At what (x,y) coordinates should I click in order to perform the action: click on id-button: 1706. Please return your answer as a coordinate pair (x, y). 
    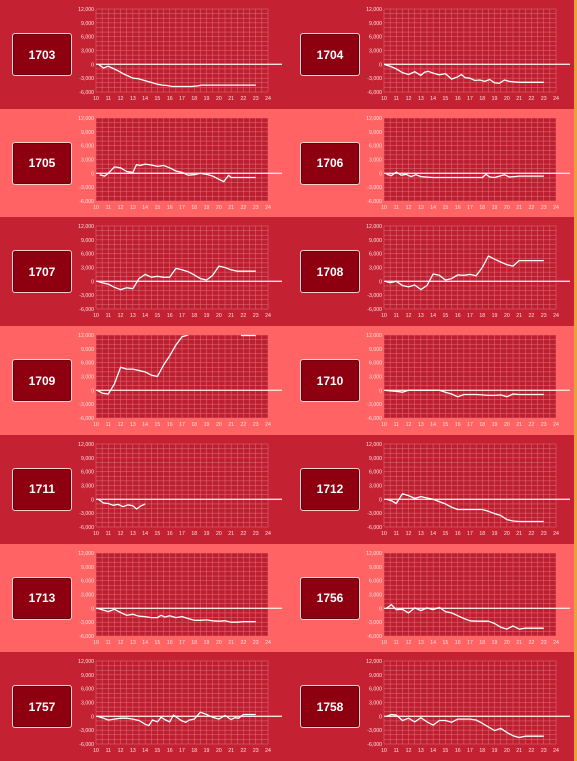
    Looking at the image, I should click on (330, 163).